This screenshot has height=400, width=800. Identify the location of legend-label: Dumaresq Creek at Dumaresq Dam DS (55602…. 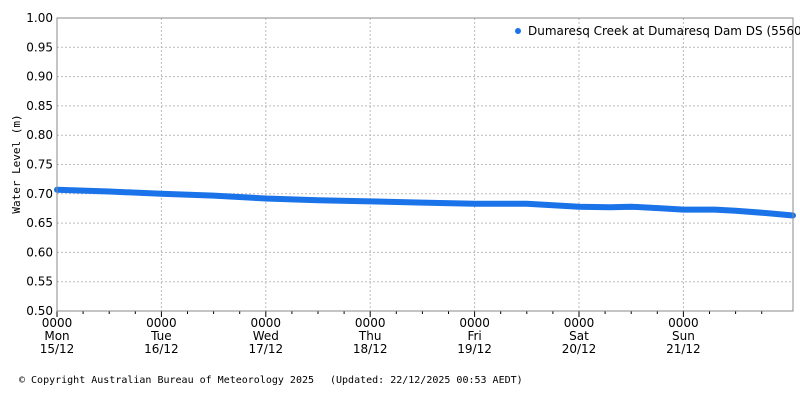
(664, 31).